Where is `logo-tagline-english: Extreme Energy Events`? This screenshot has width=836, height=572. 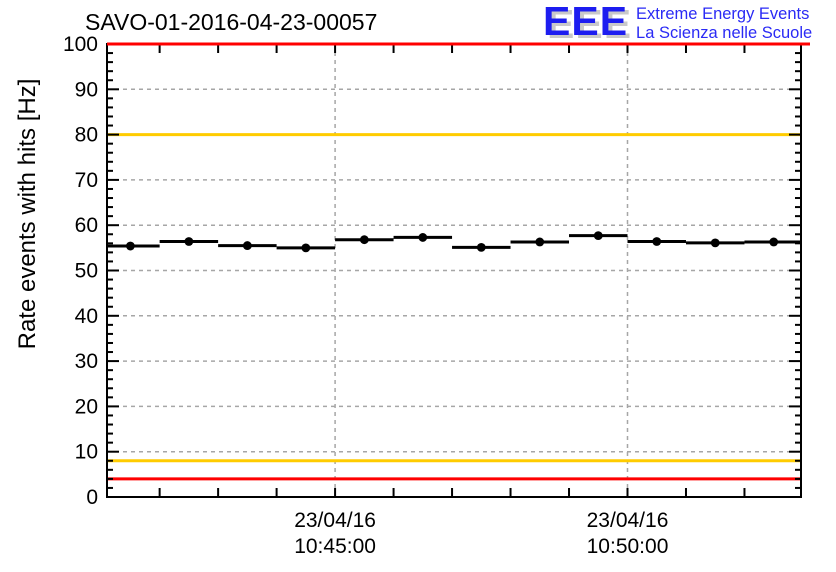 logo-tagline-english: Extreme Energy Events is located at coordinates (723, 14).